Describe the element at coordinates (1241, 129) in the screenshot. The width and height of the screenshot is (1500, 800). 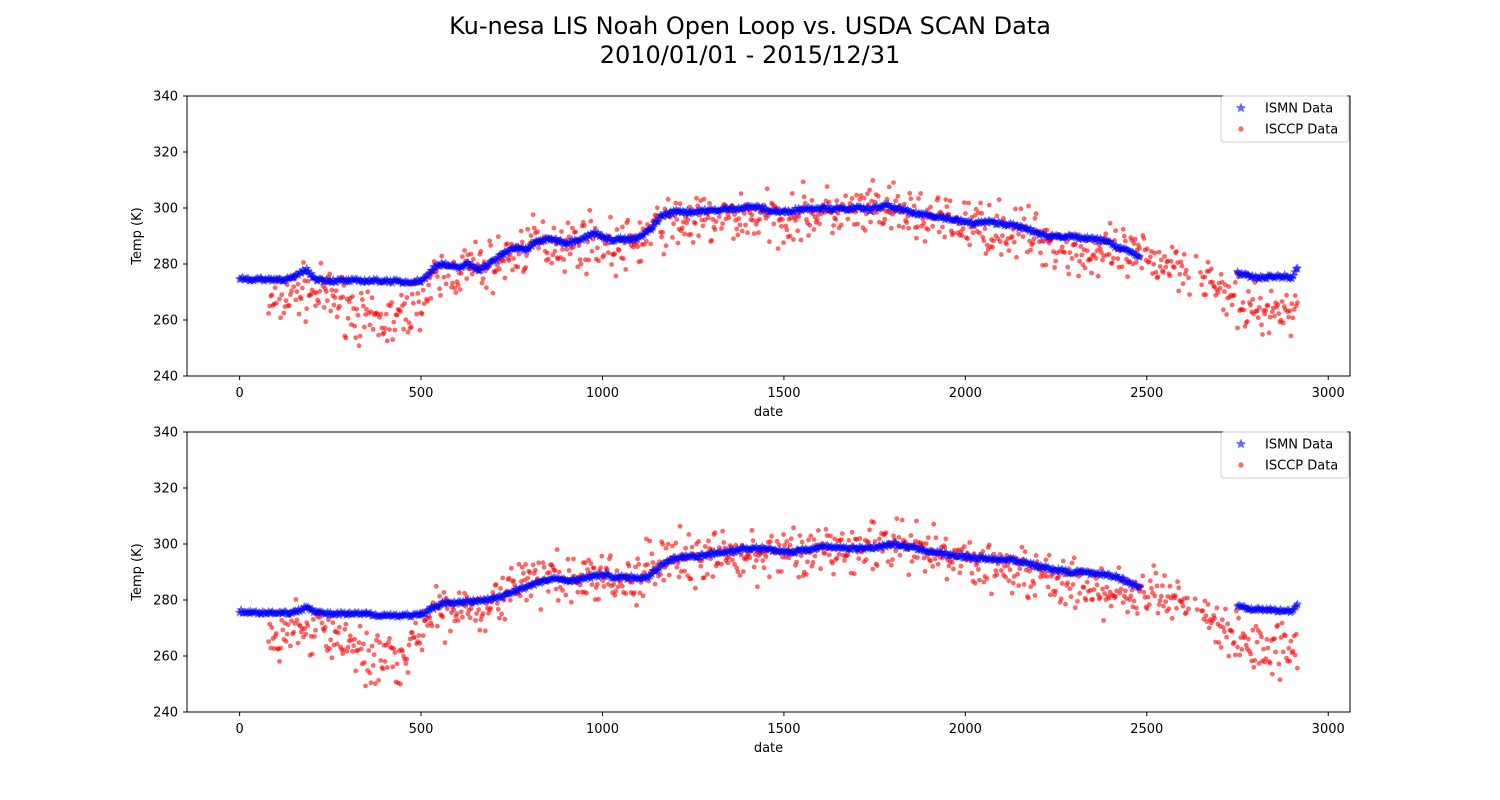
I see `legend-marker-isccp` at that location.